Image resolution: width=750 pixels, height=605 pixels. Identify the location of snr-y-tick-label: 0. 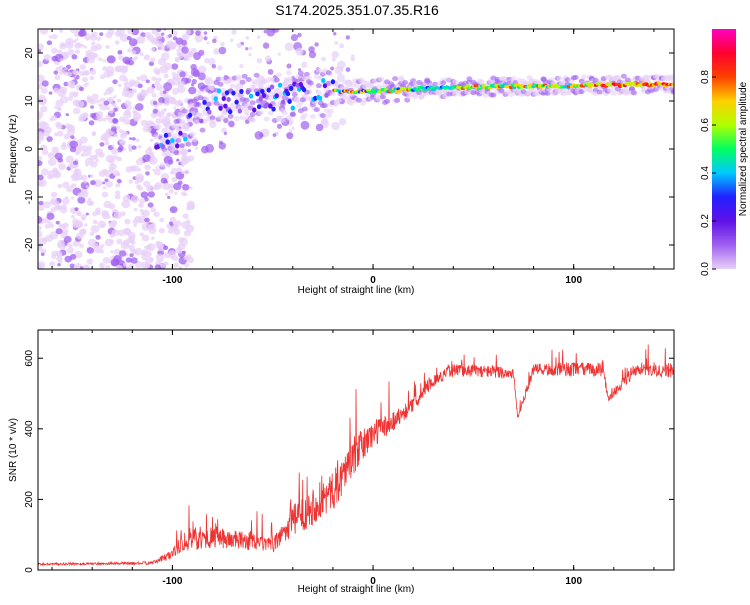
(29, 570).